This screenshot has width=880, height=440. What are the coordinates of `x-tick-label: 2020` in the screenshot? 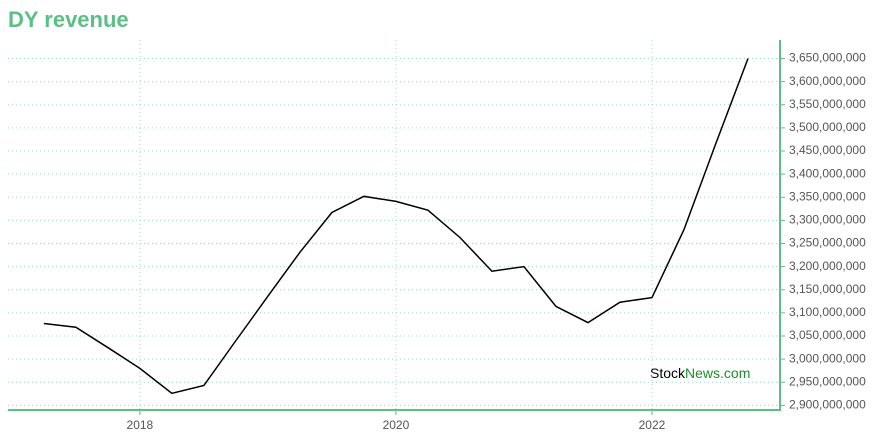 It's located at (396, 425).